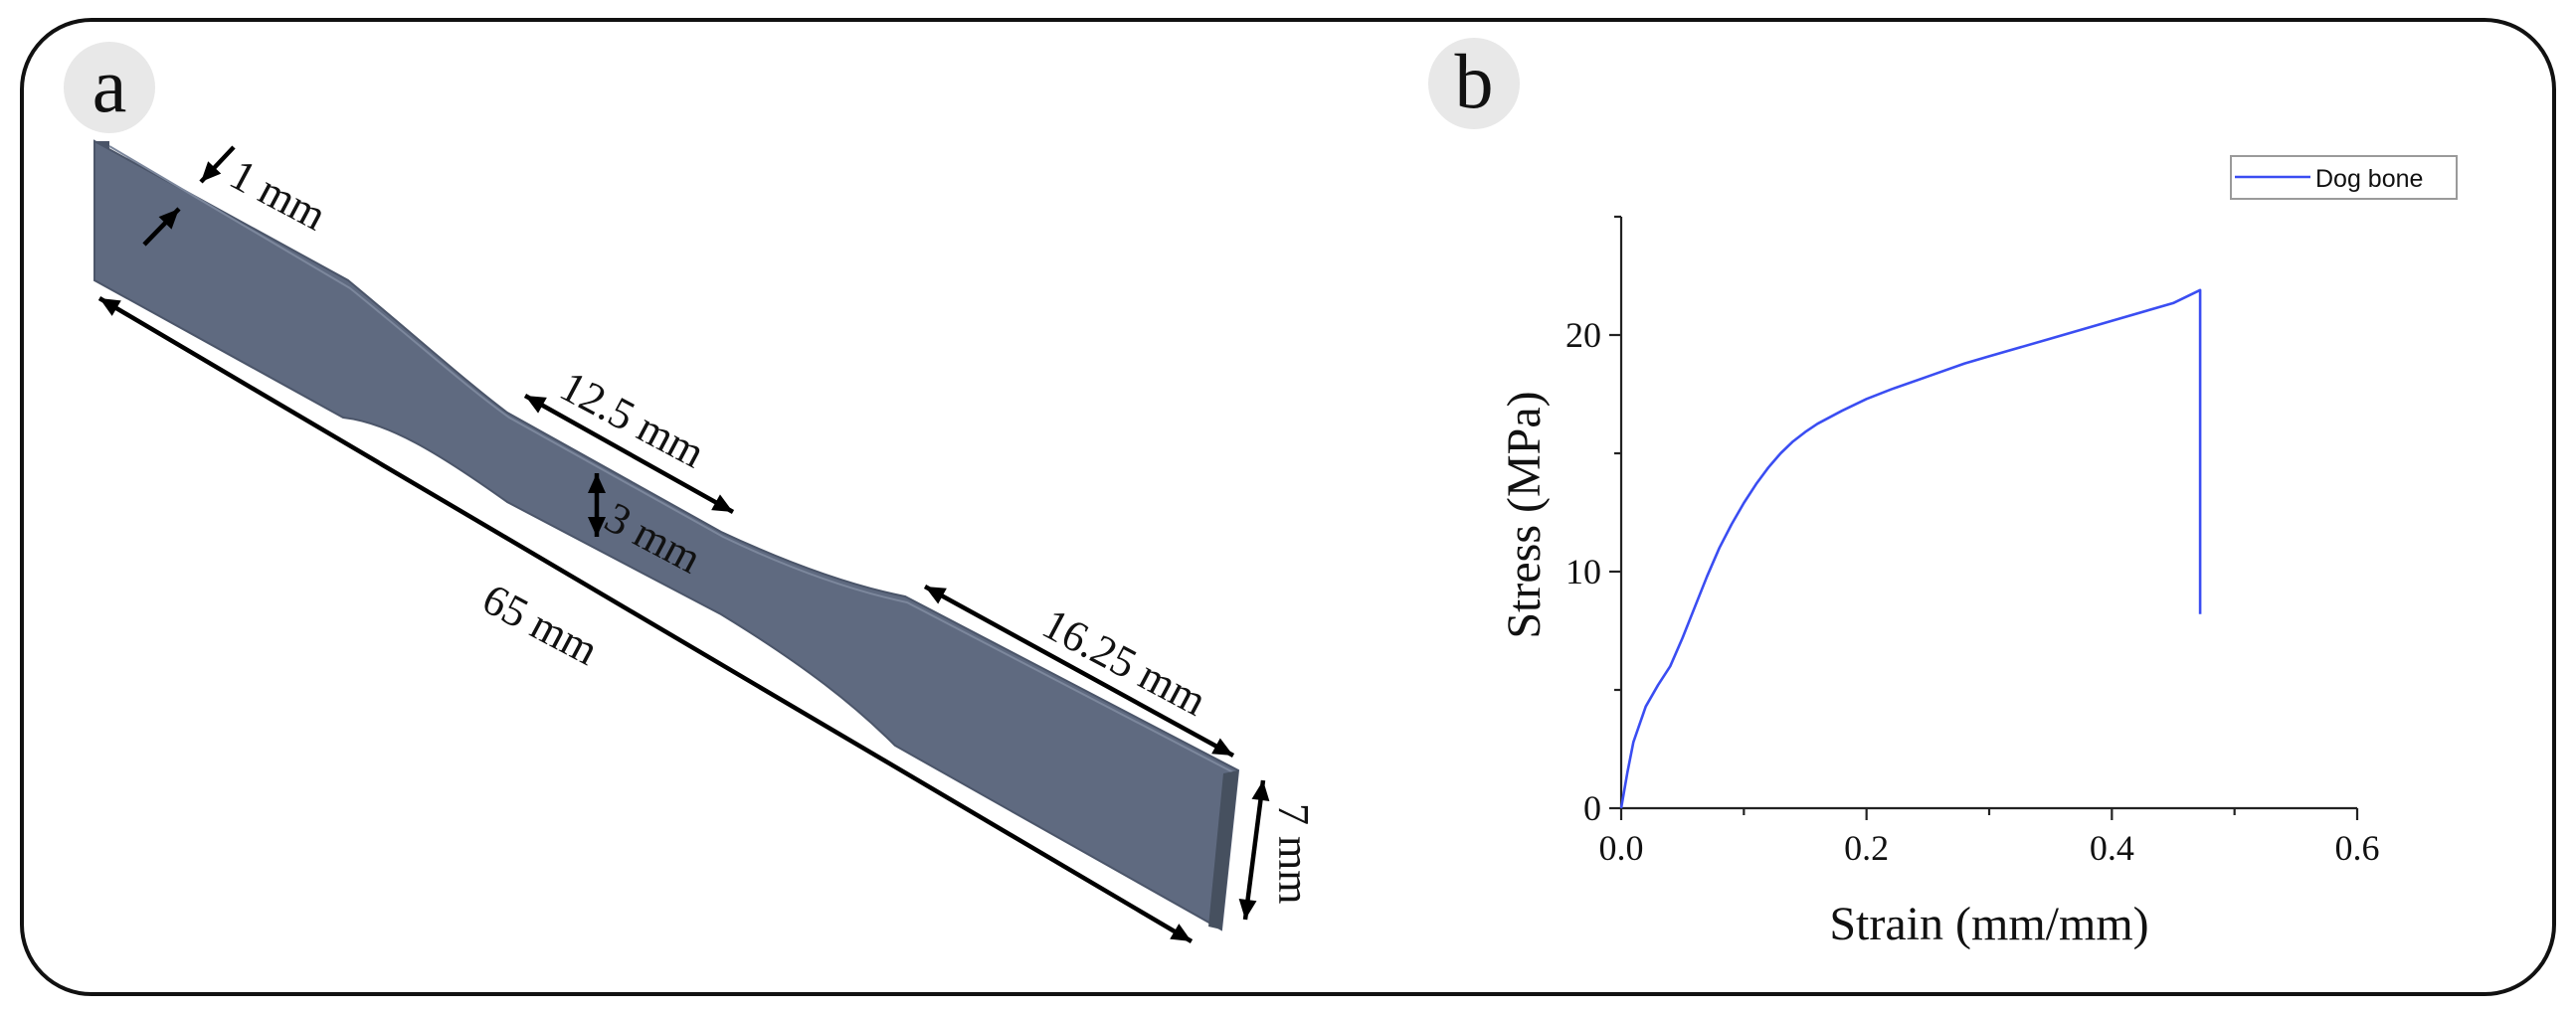 This screenshot has height=1013, width=2576. I want to click on grip-width-label: 7 mm, so click(1293, 854).